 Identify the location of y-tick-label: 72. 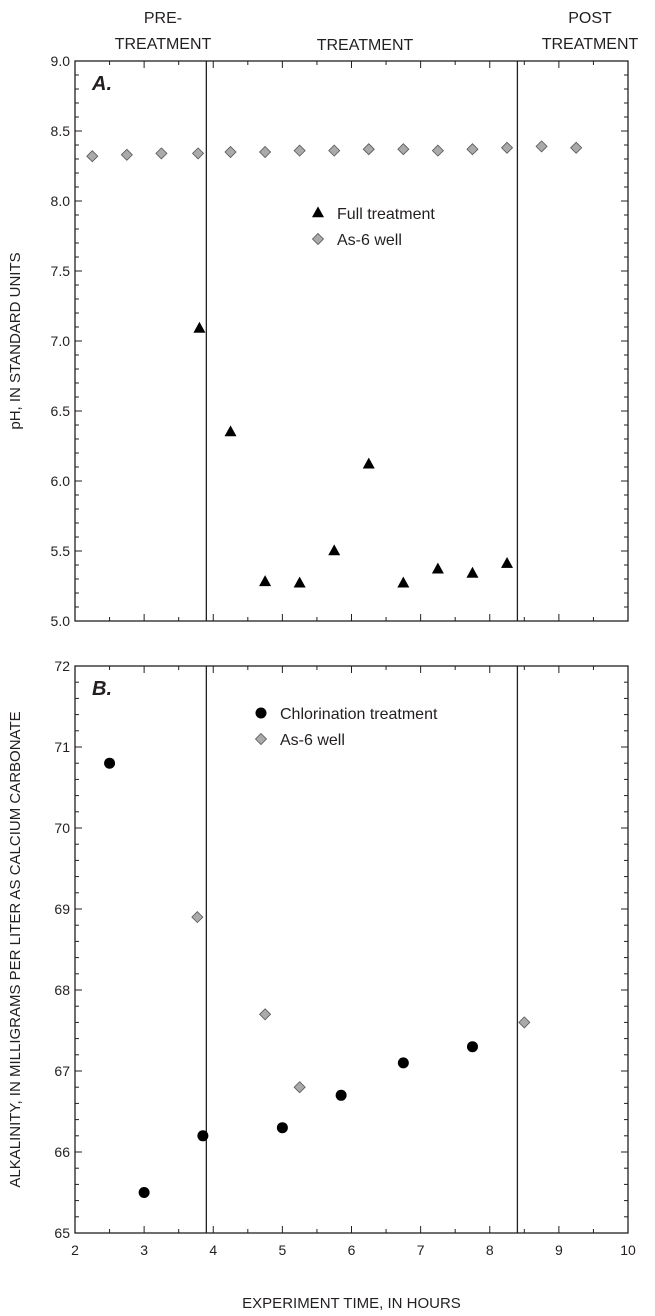
(62, 666).